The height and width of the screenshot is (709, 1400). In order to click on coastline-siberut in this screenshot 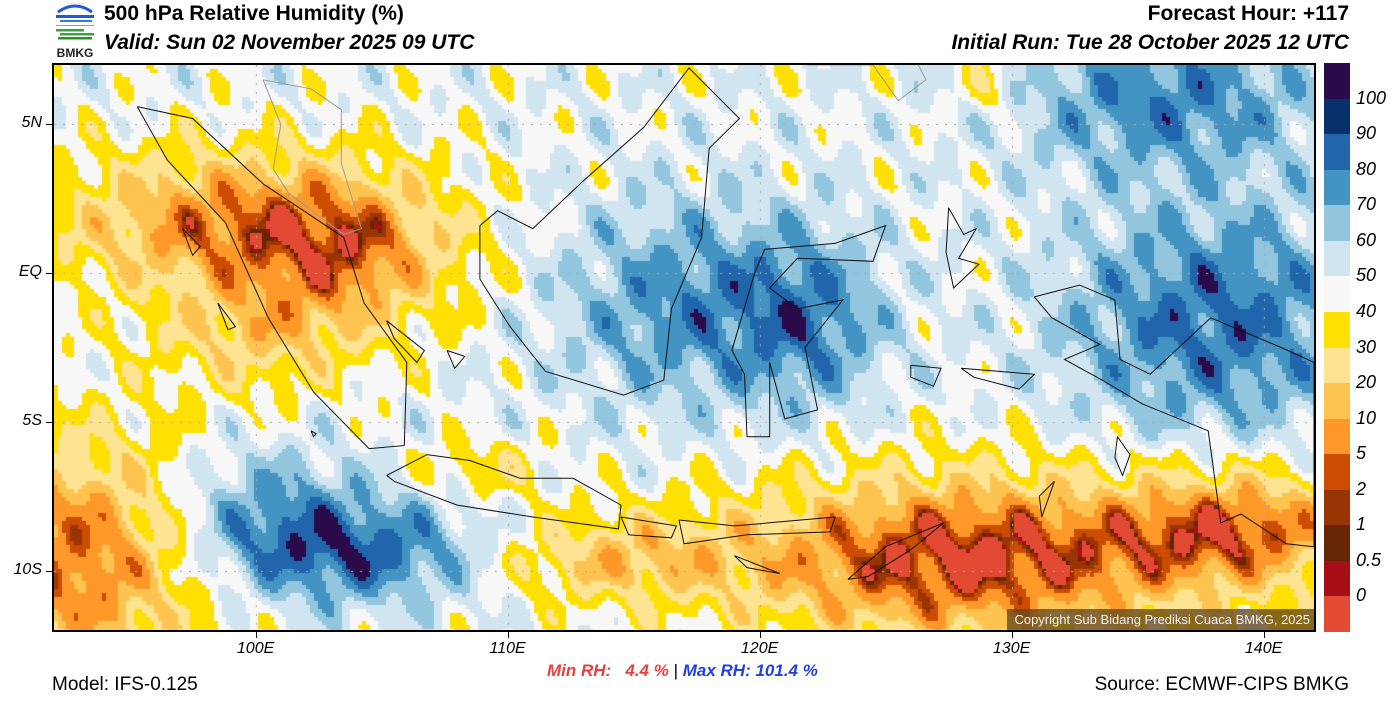, I will do `click(227, 316)`.